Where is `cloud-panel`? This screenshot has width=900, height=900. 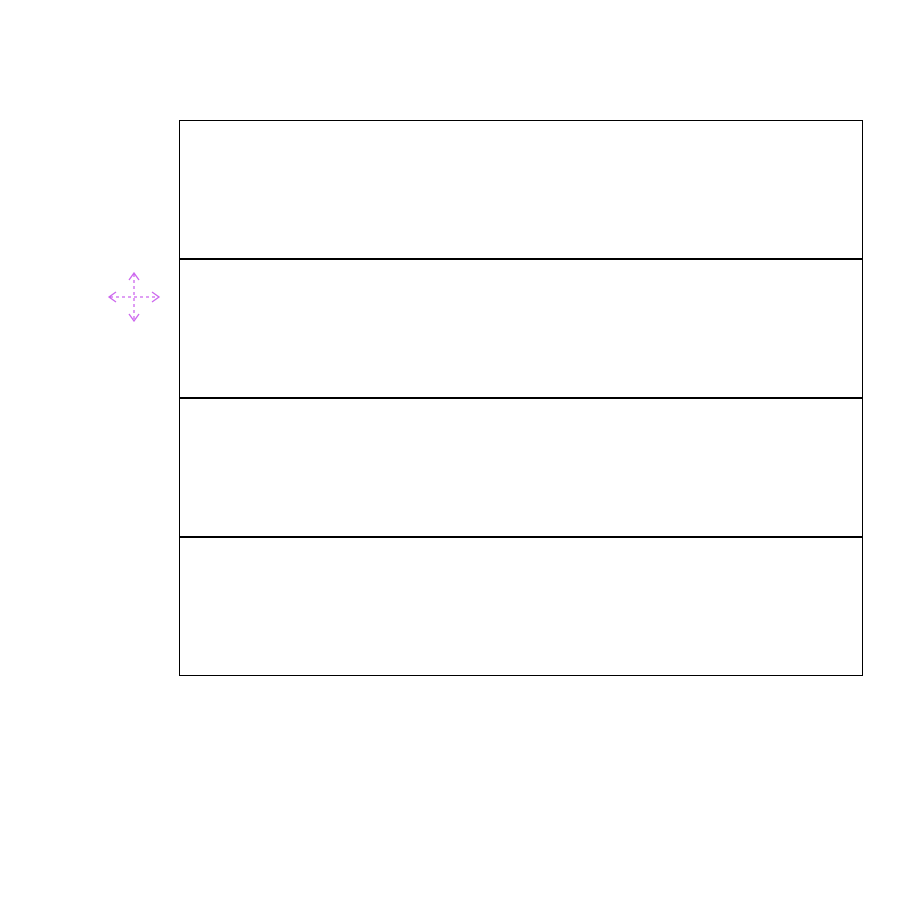
cloud-panel is located at coordinates (521, 606).